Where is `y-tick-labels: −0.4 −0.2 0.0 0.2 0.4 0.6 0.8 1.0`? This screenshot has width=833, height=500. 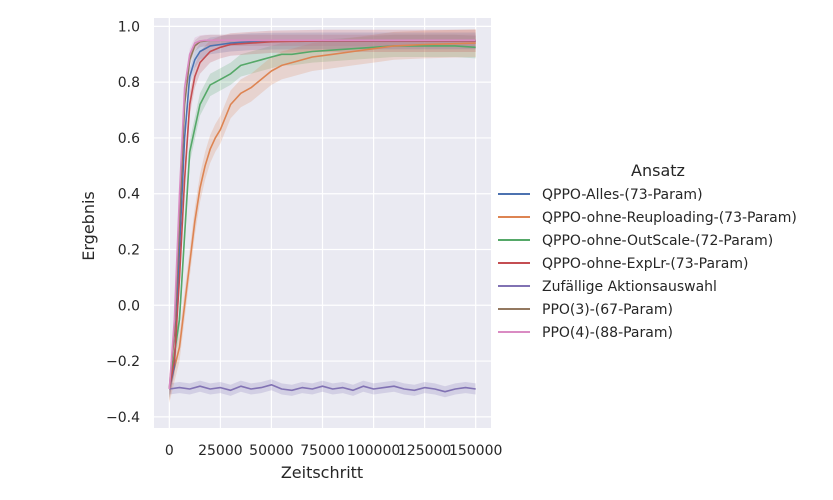
y-tick-labels: −0.4 −0.2 0.0 0.2 0.4 0.6 0.8 1.0 is located at coordinates (123, 222).